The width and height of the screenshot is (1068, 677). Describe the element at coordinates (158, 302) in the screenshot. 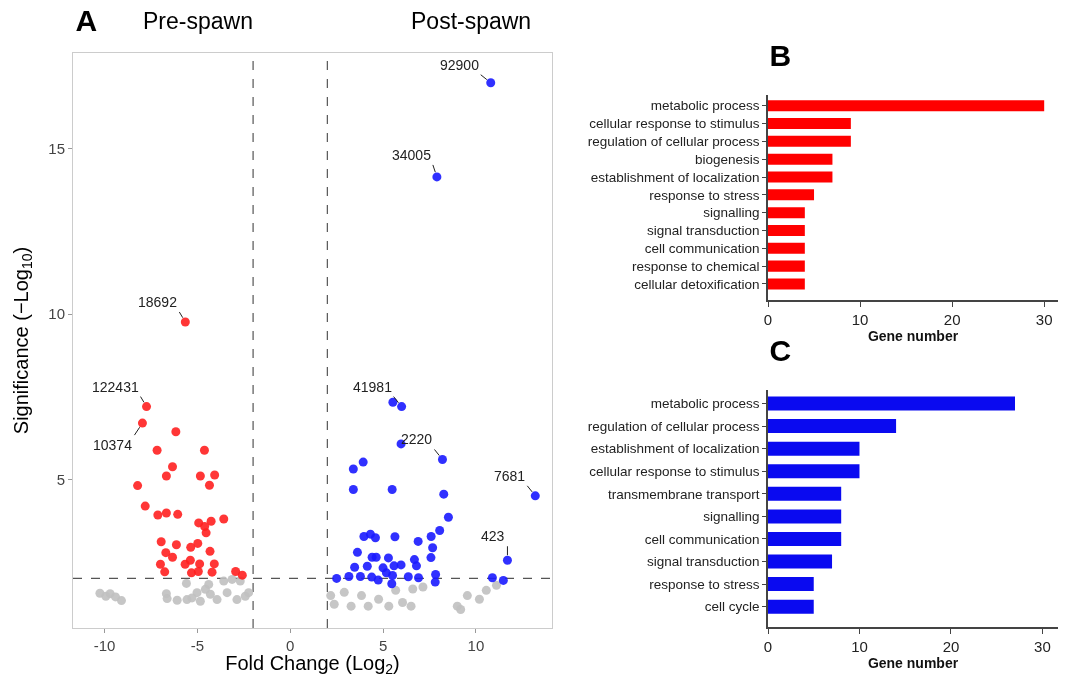

I see `annotation: 18692` at that location.